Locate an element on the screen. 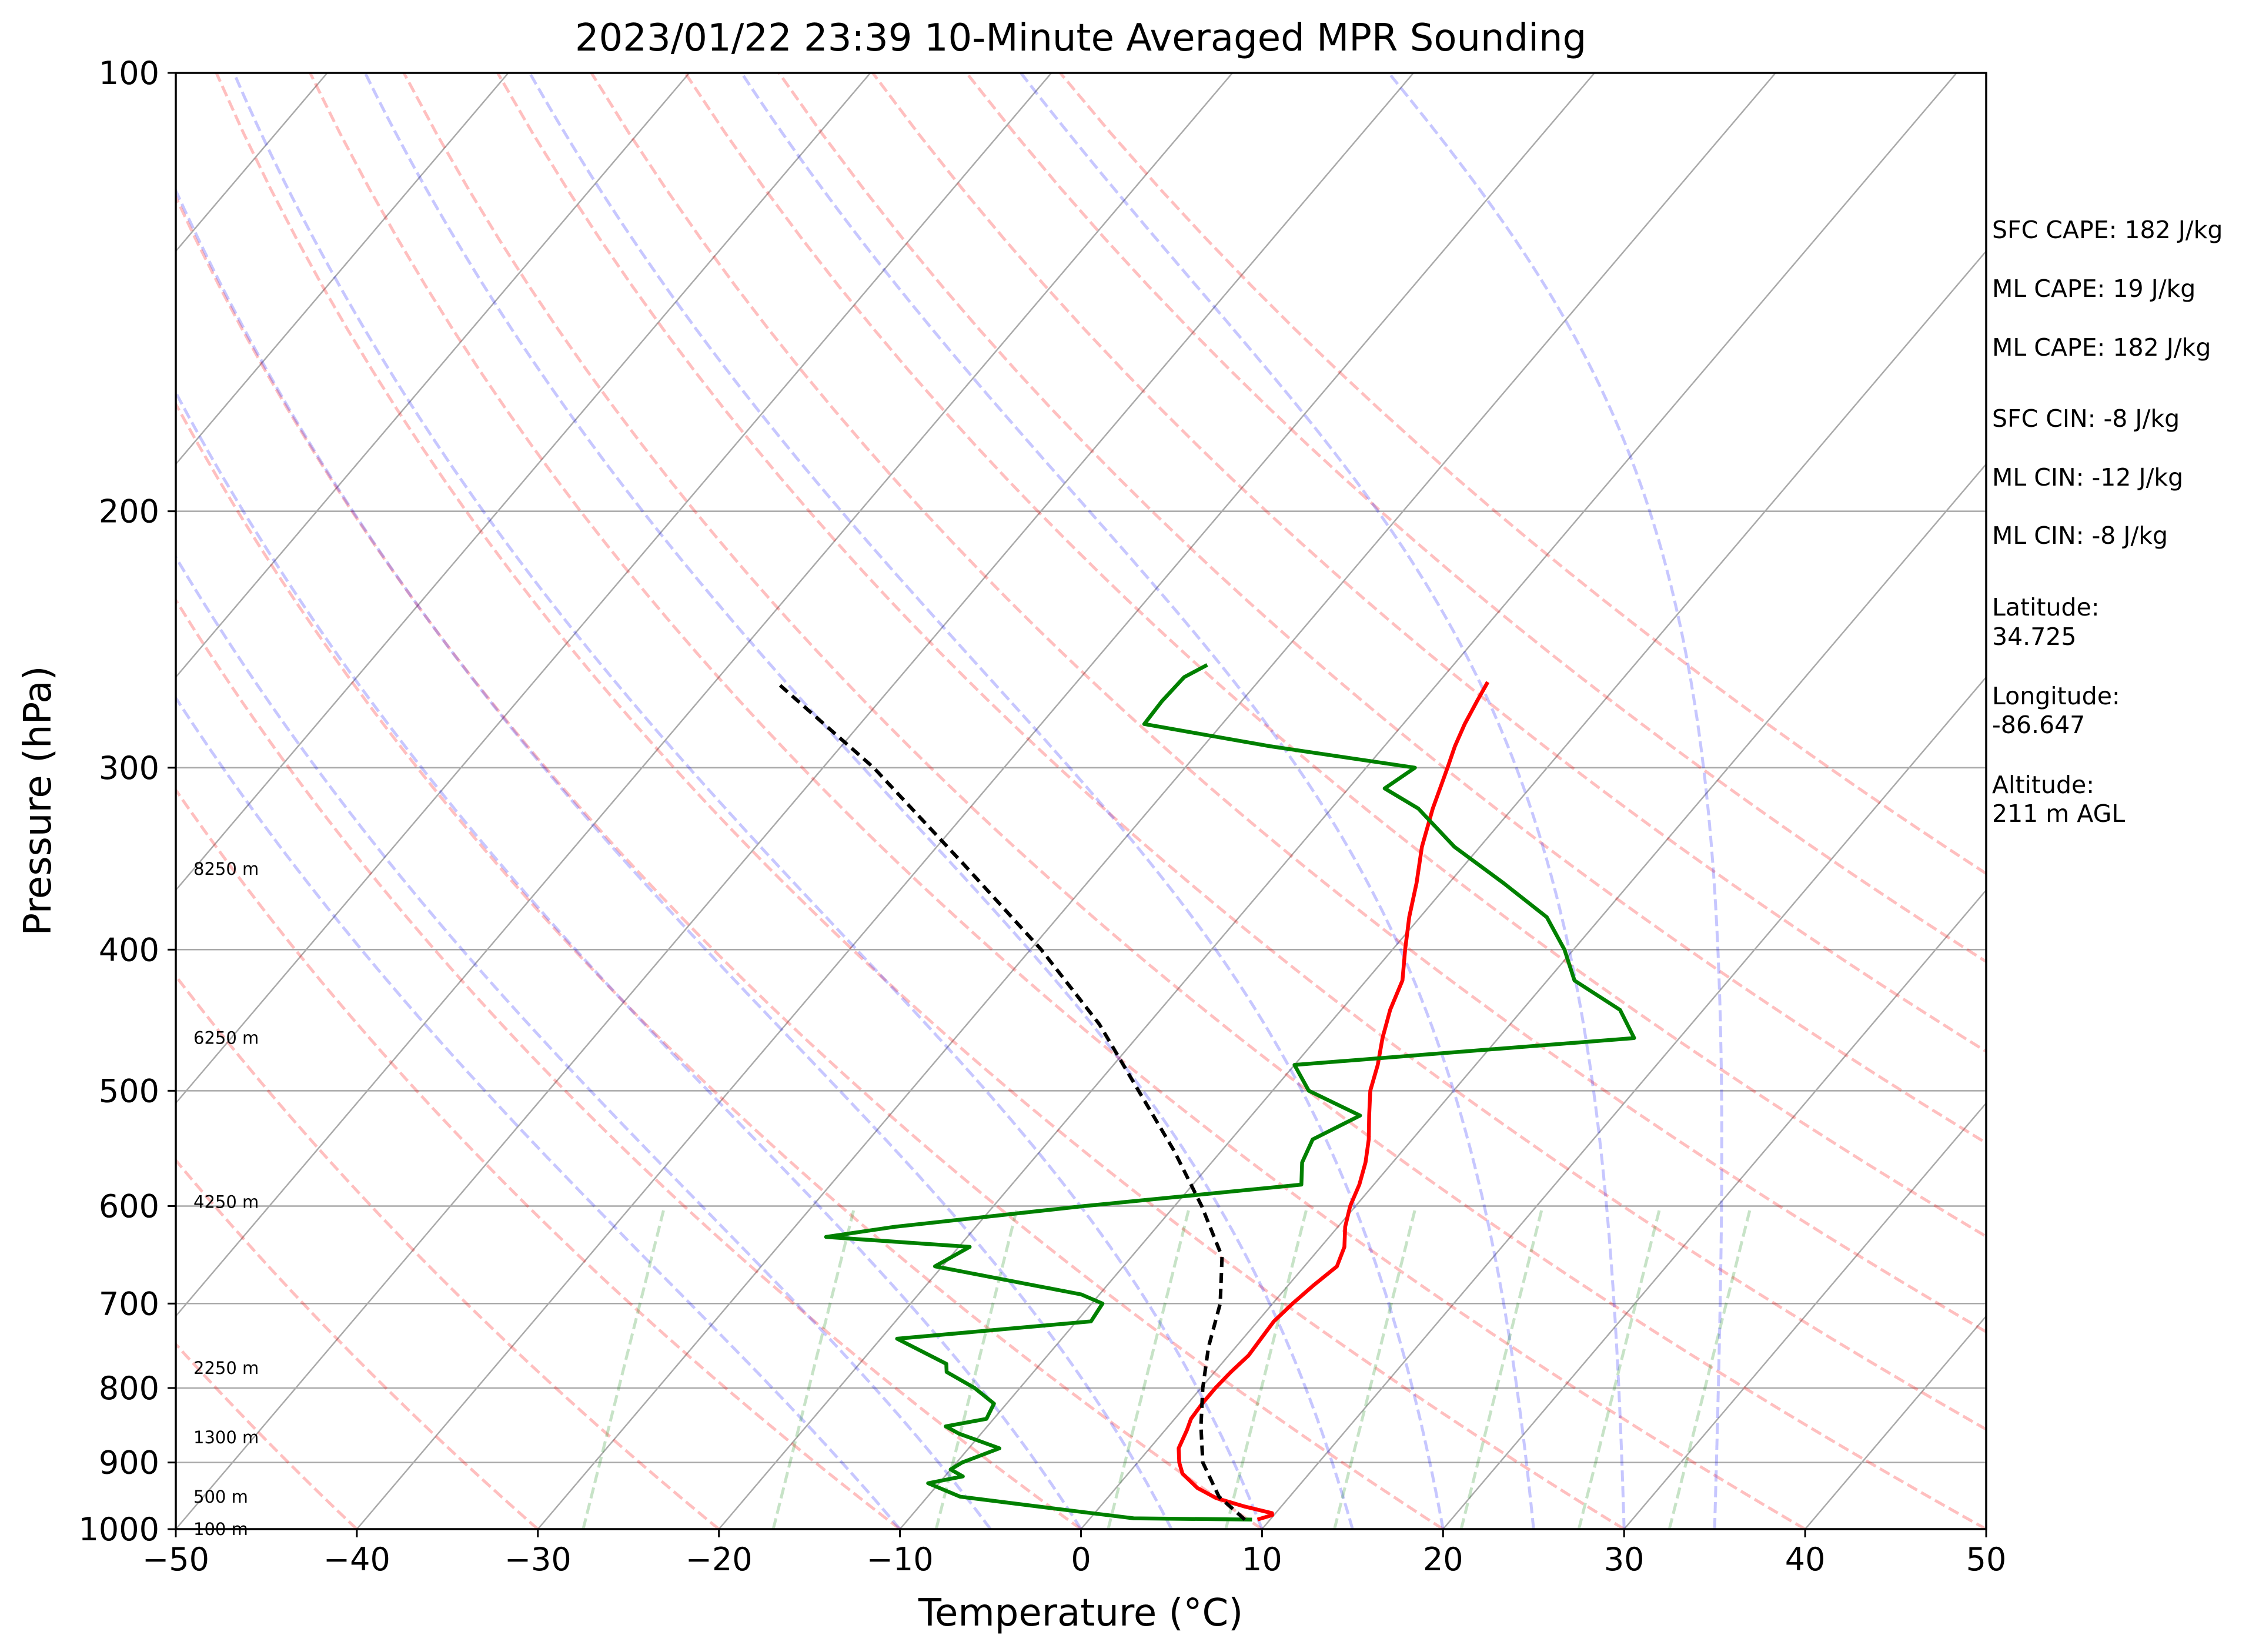 The width and height of the screenshot is (2259, 1652). height-marker-label: 8250 m is located at coordinates (226, 869).